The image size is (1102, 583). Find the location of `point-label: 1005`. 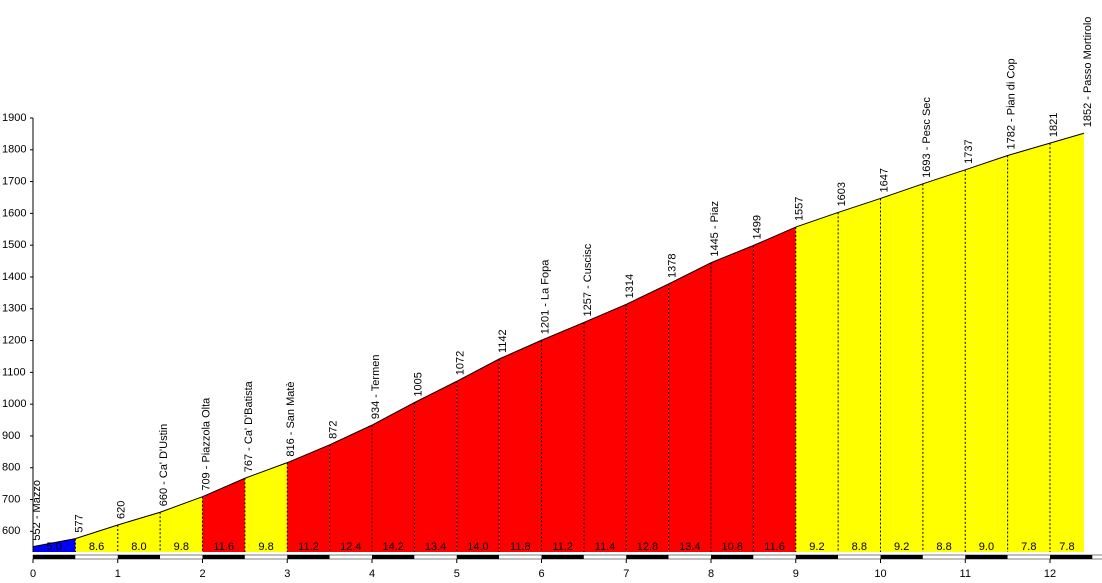

point-label: 1005 is located at coordinates (418, 384).